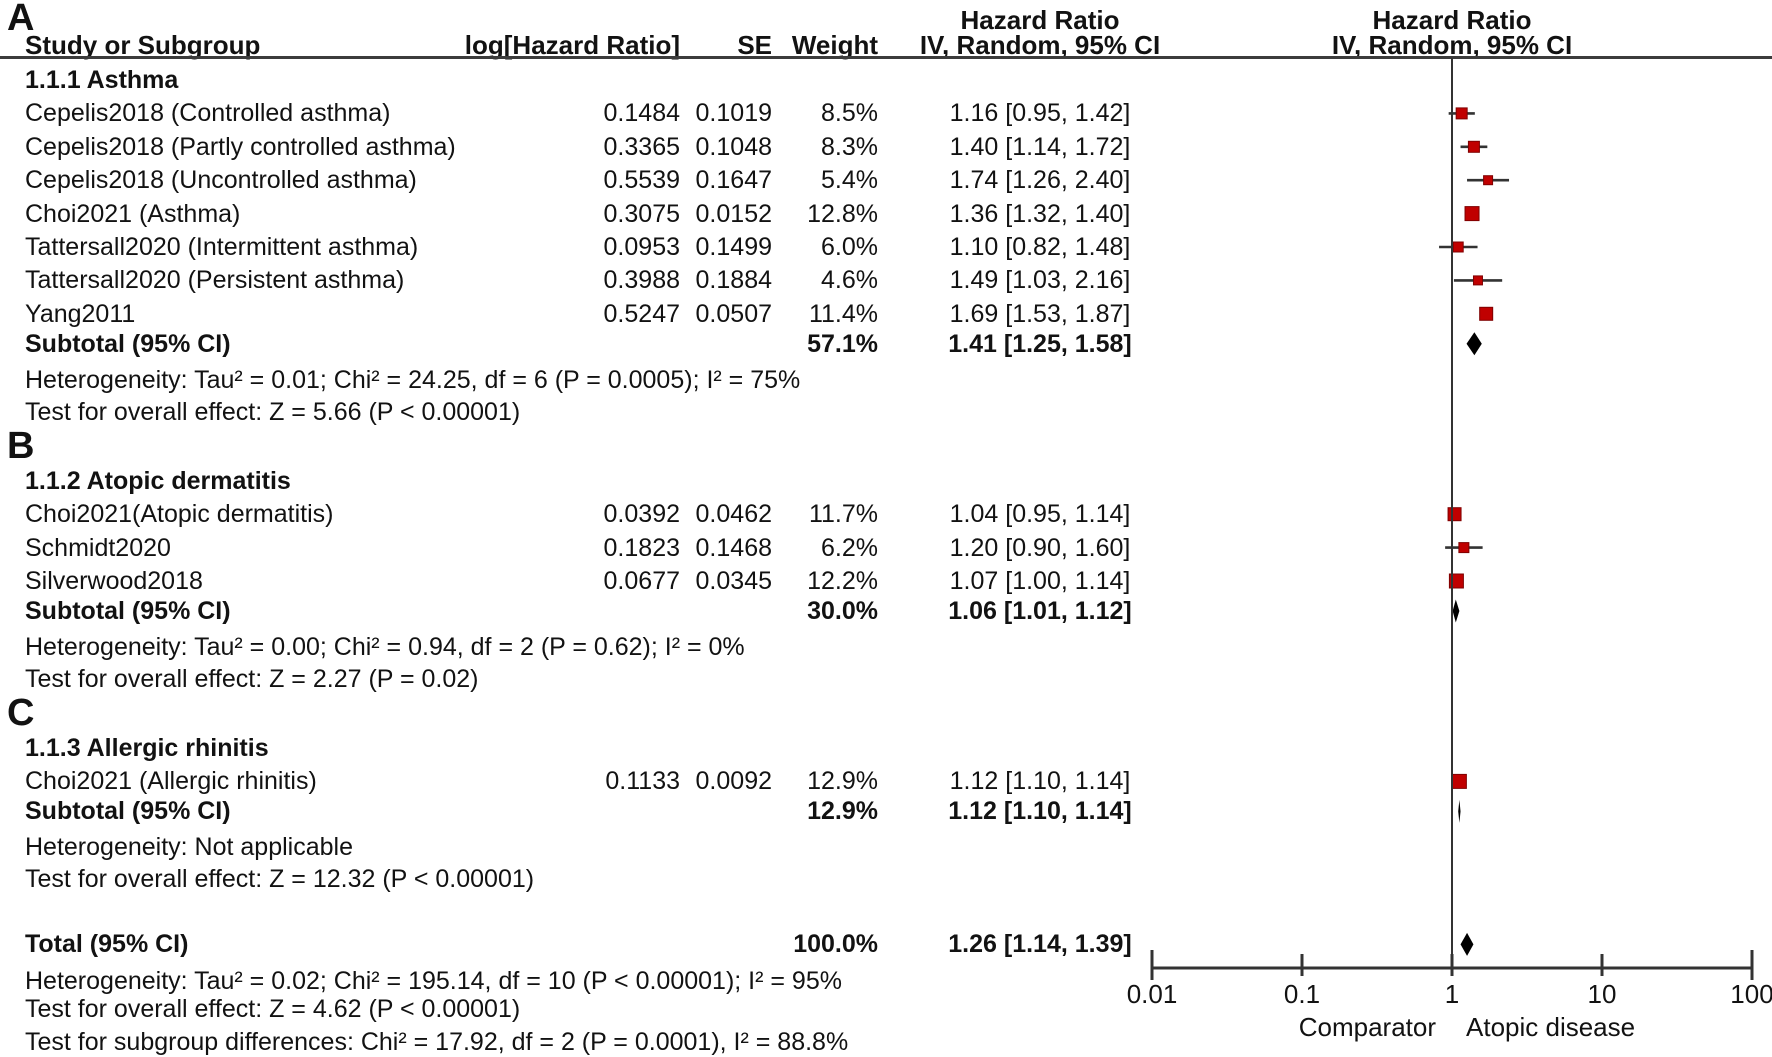 The height and width of the screenshot is (1057, 1772). Describe the element at coordinates (1602, 994) in the screenshot. I see `axis-tick-label: 10` at that location.